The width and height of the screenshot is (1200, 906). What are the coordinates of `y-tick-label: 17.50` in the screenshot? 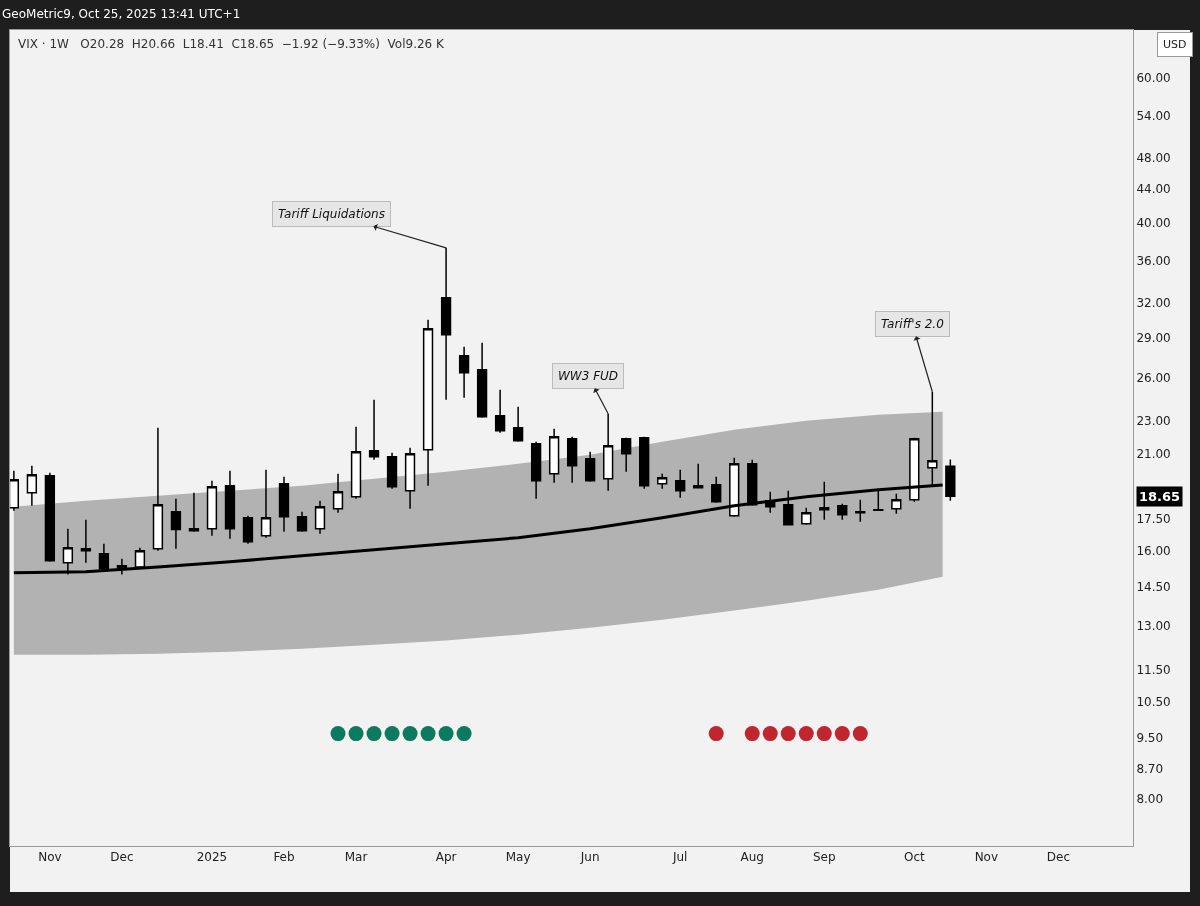 It's located at (1153, 519).